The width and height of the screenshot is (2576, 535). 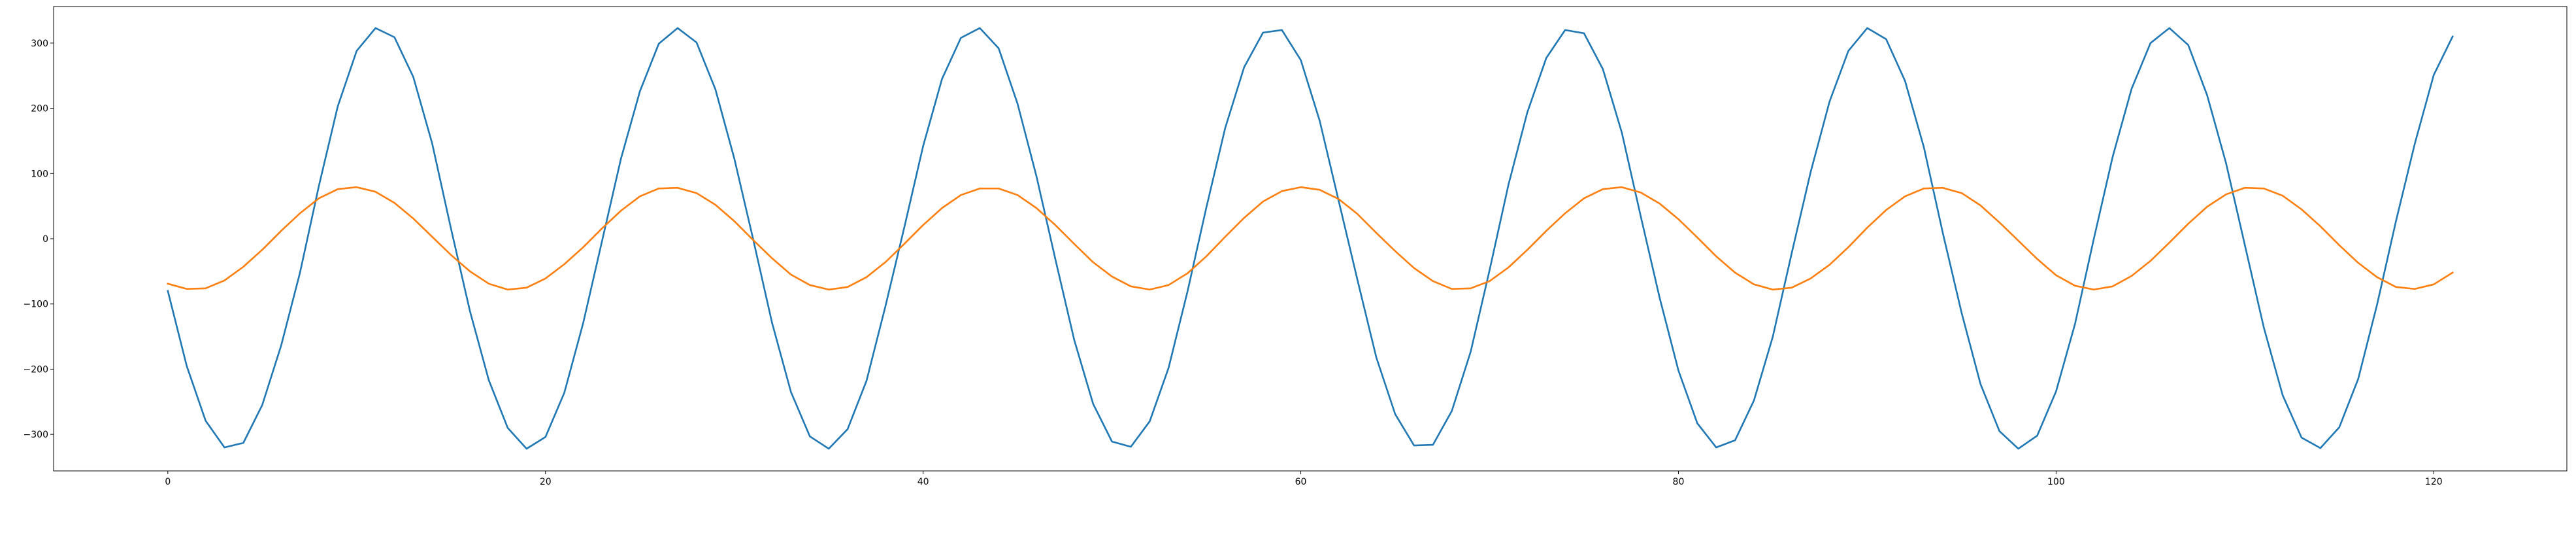 I want to click on x-tick-label: 80, so click(x=1679, y=482).